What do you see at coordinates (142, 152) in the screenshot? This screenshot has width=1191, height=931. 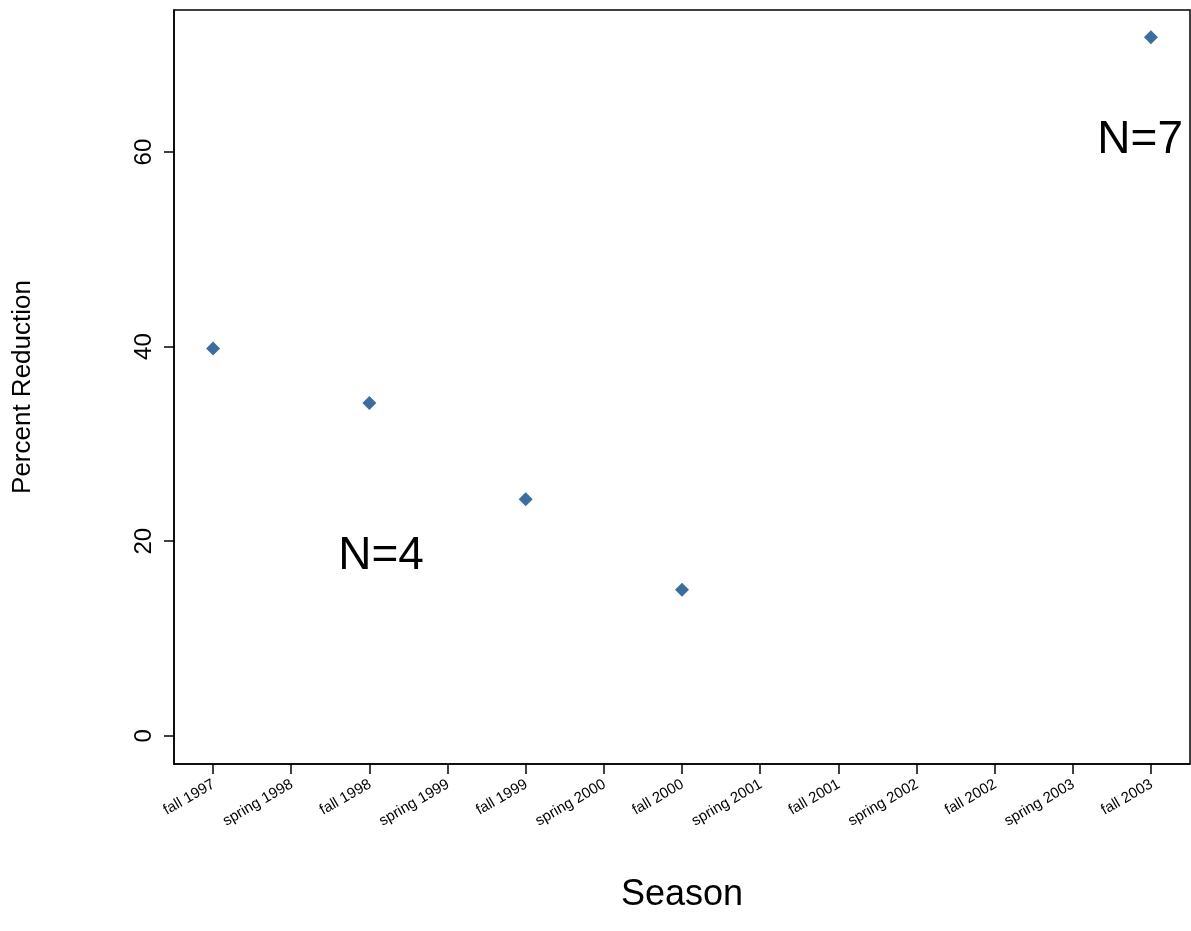 I see `y-tick-label: 60` at bounding box center [142, 152].